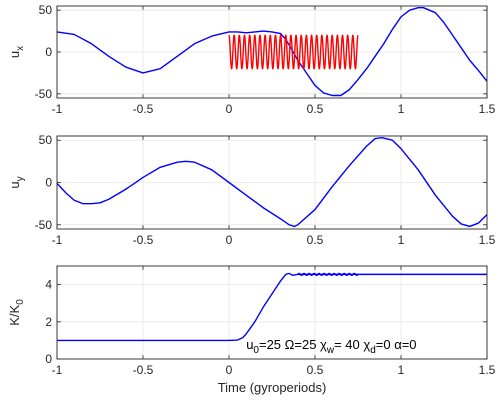 This screenshot has height=405, width=500. I want to click on y-axis-label-main: K/K, so click(14, 314).